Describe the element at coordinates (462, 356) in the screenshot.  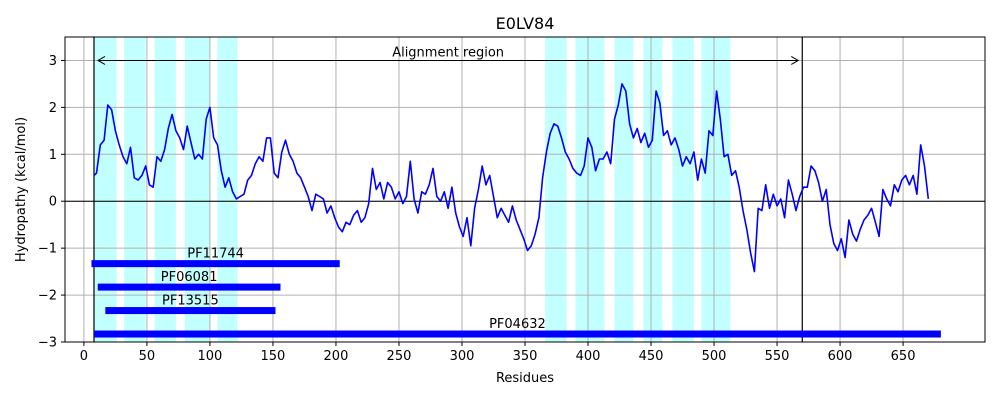
I see `x-tick-label: 300` at that location.